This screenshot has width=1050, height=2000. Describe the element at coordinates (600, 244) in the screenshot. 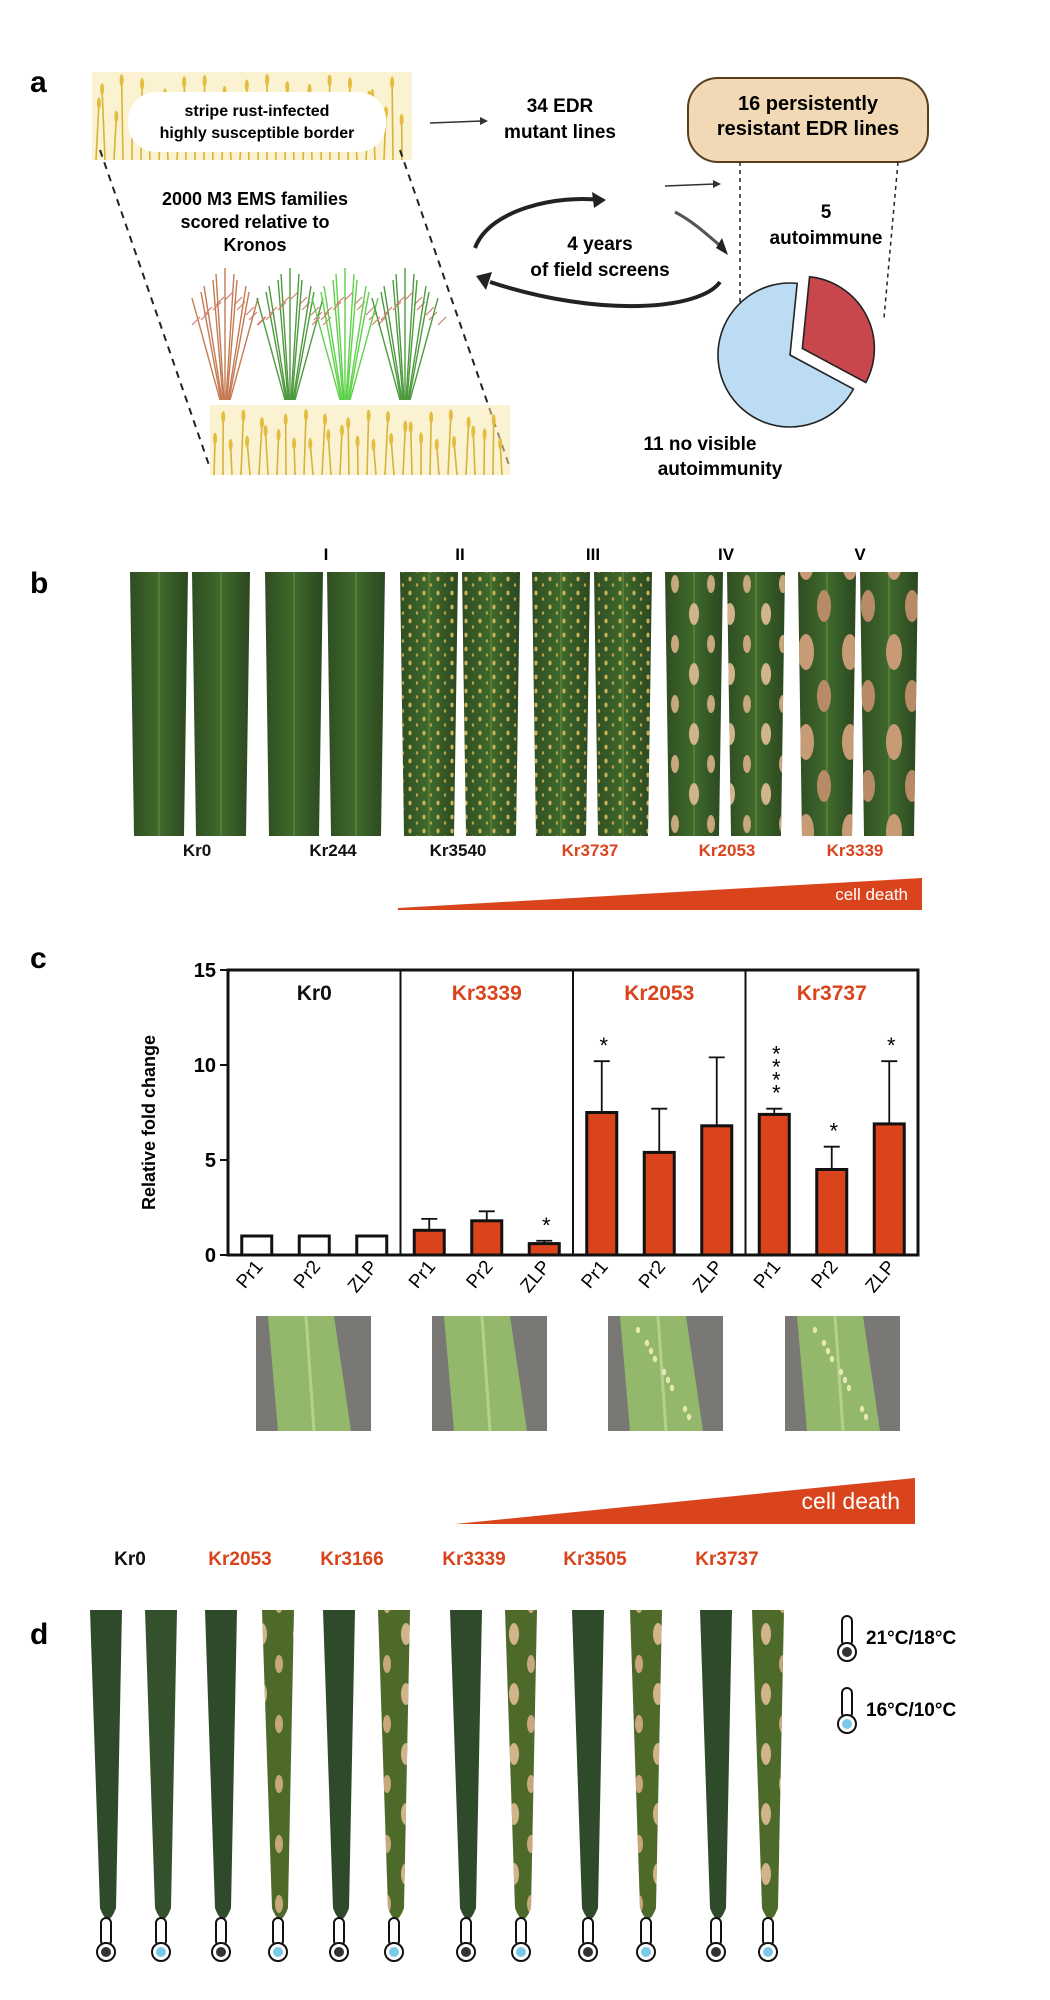

I see `cycle-line1: 4 years` at that location.